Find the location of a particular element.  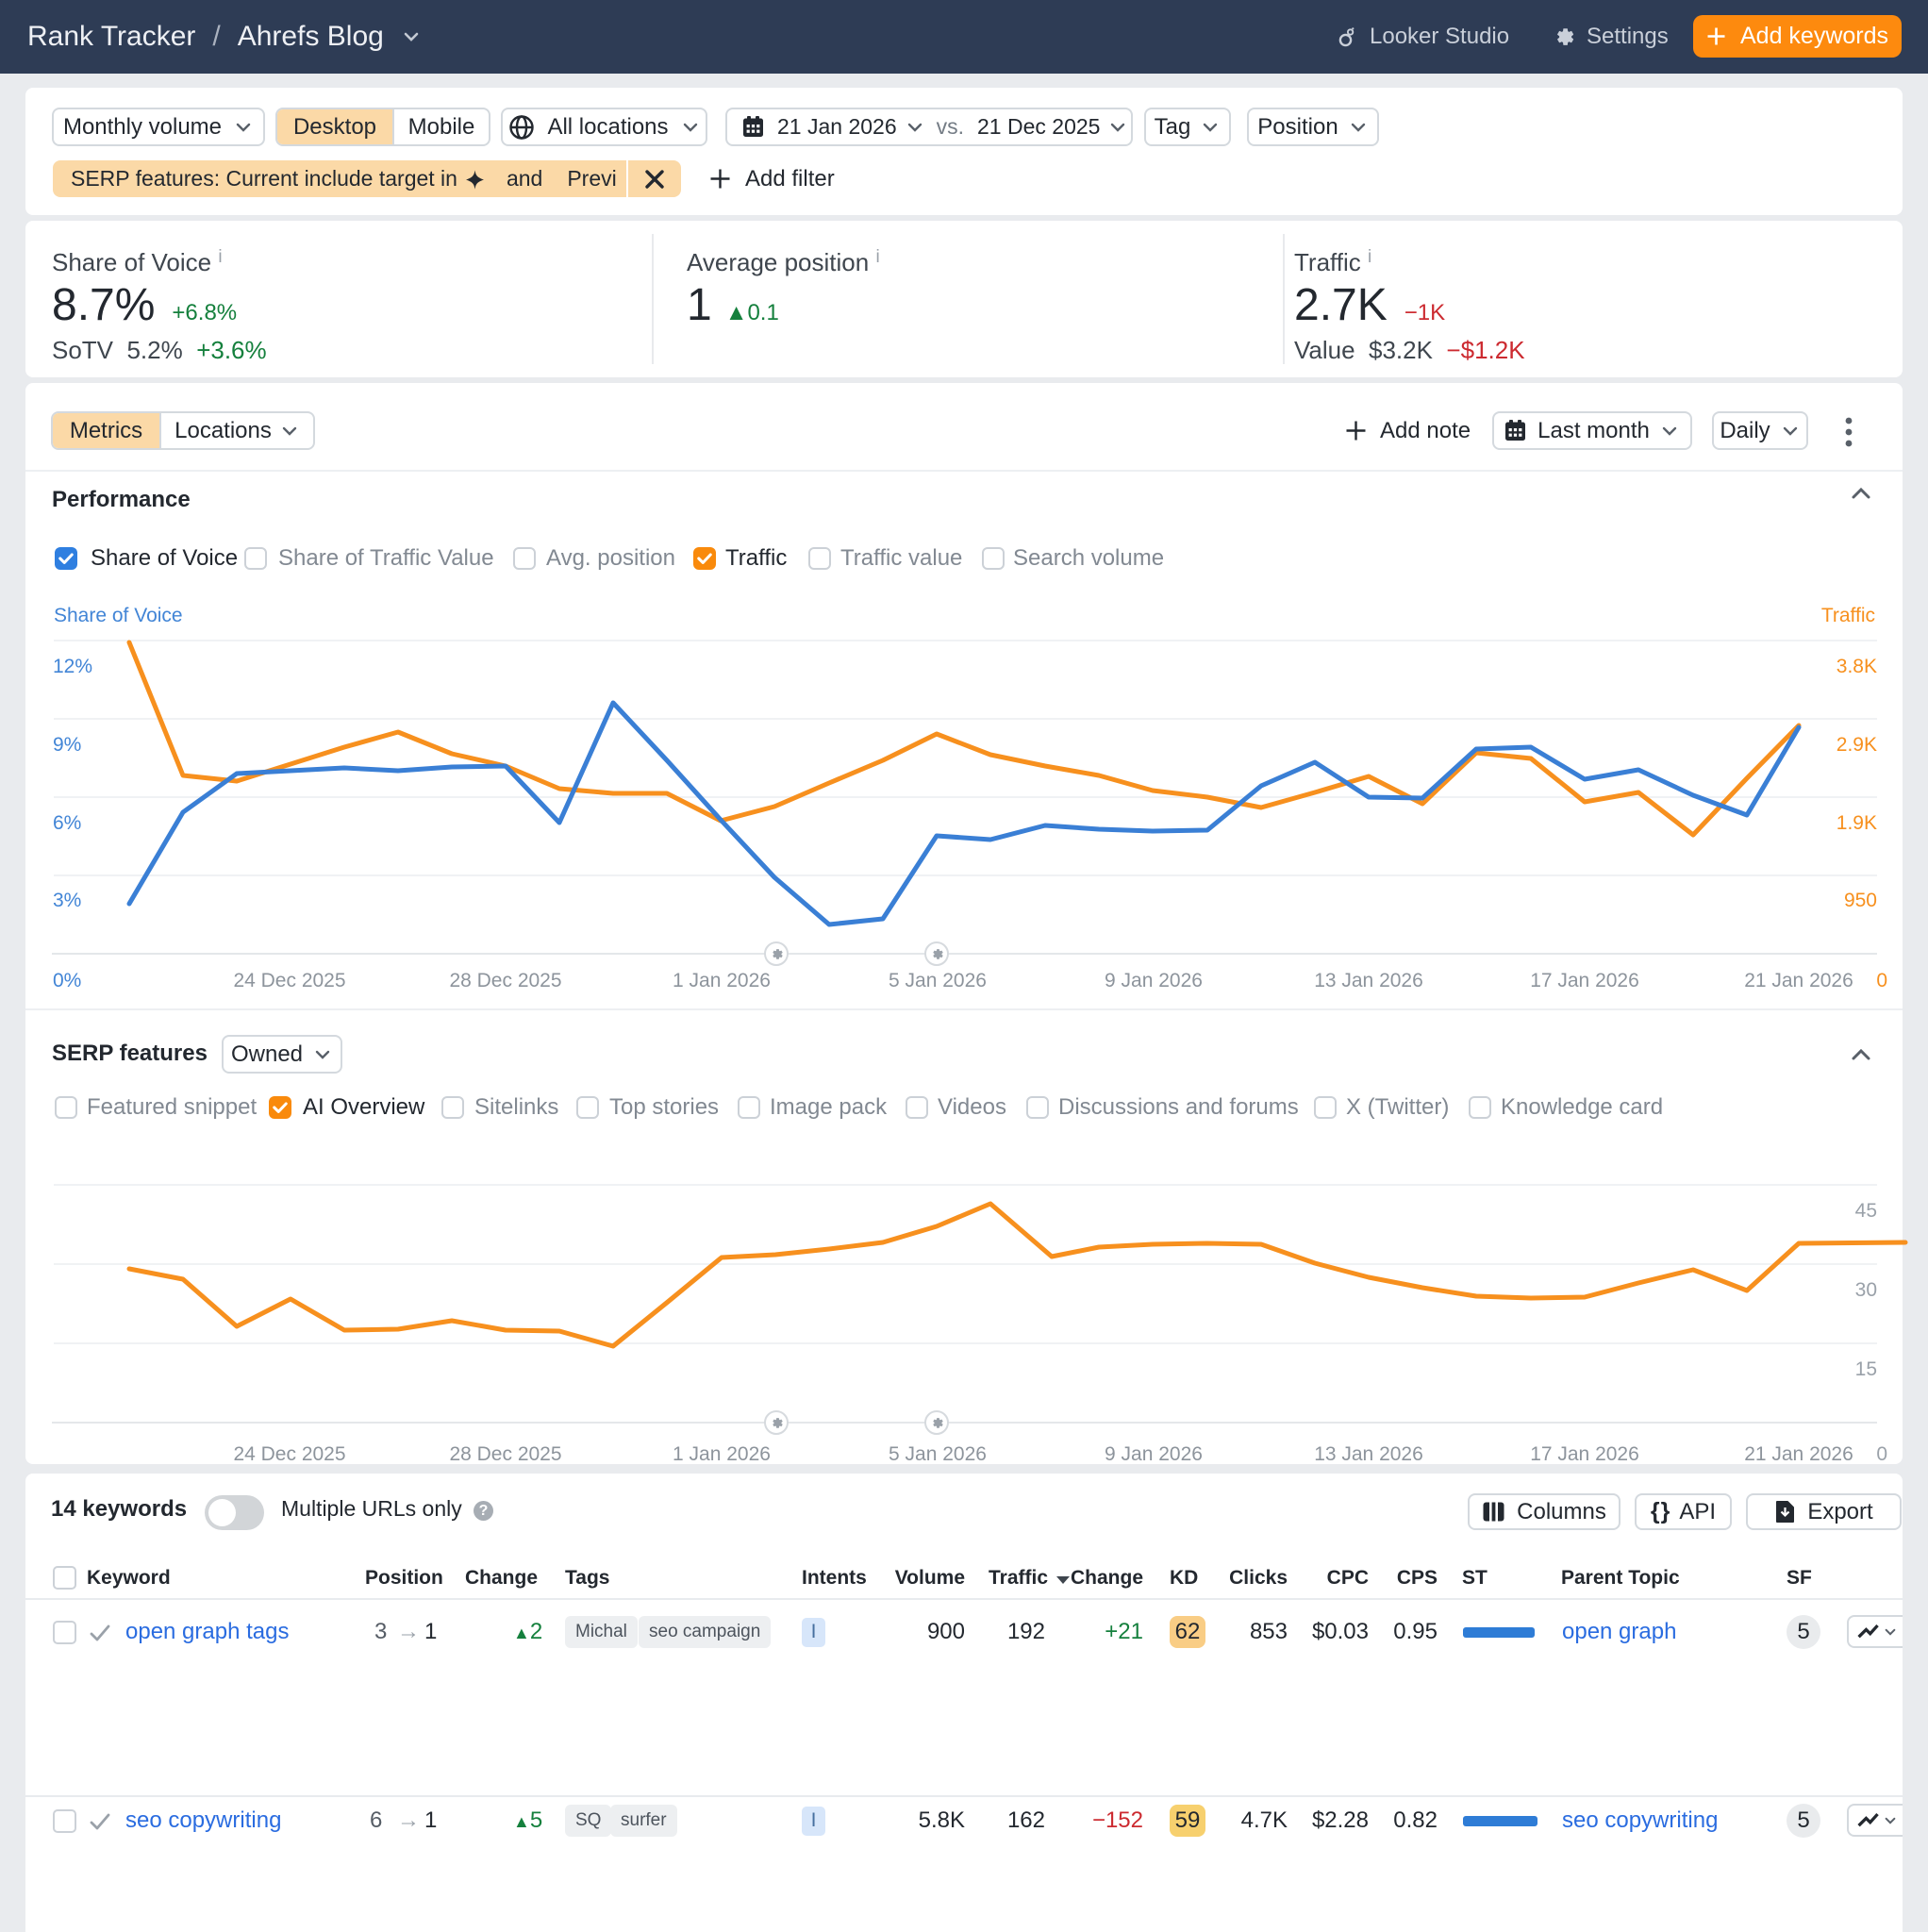

svg-text: 9% is located at coordinates (67, 745).